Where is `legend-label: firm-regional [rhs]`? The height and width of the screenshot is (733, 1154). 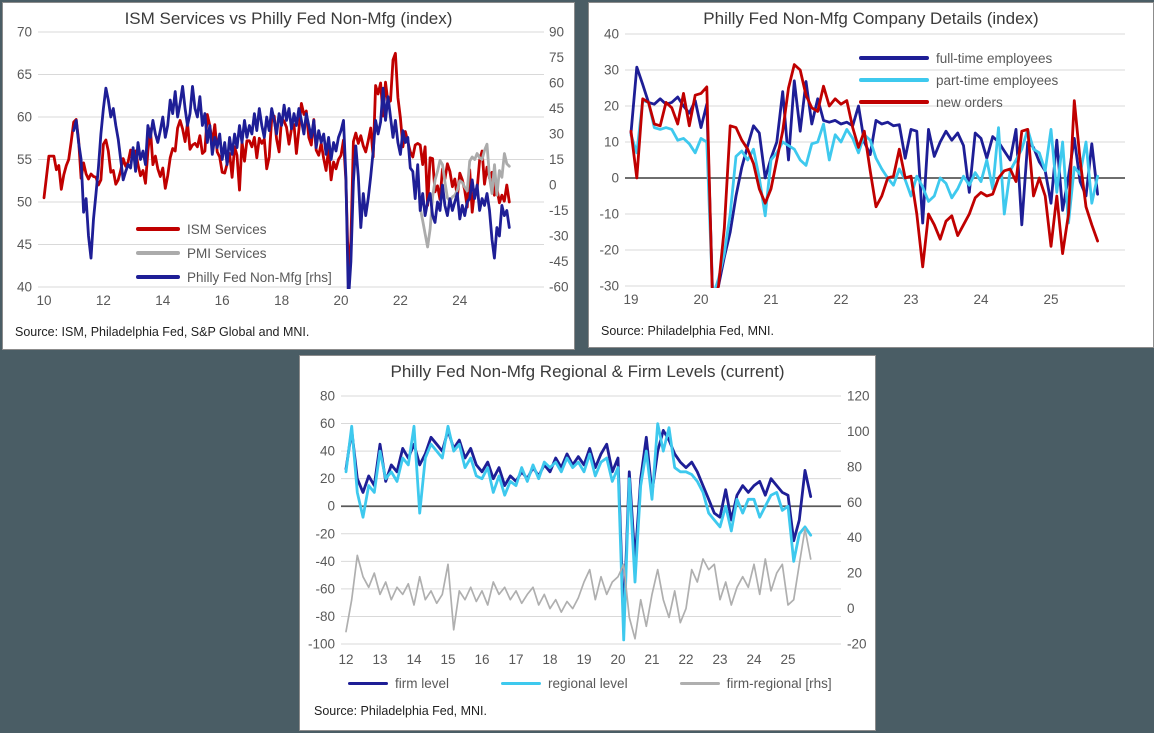
legend-label: firm-regional [rhs] is located at coordinates (779, 683).